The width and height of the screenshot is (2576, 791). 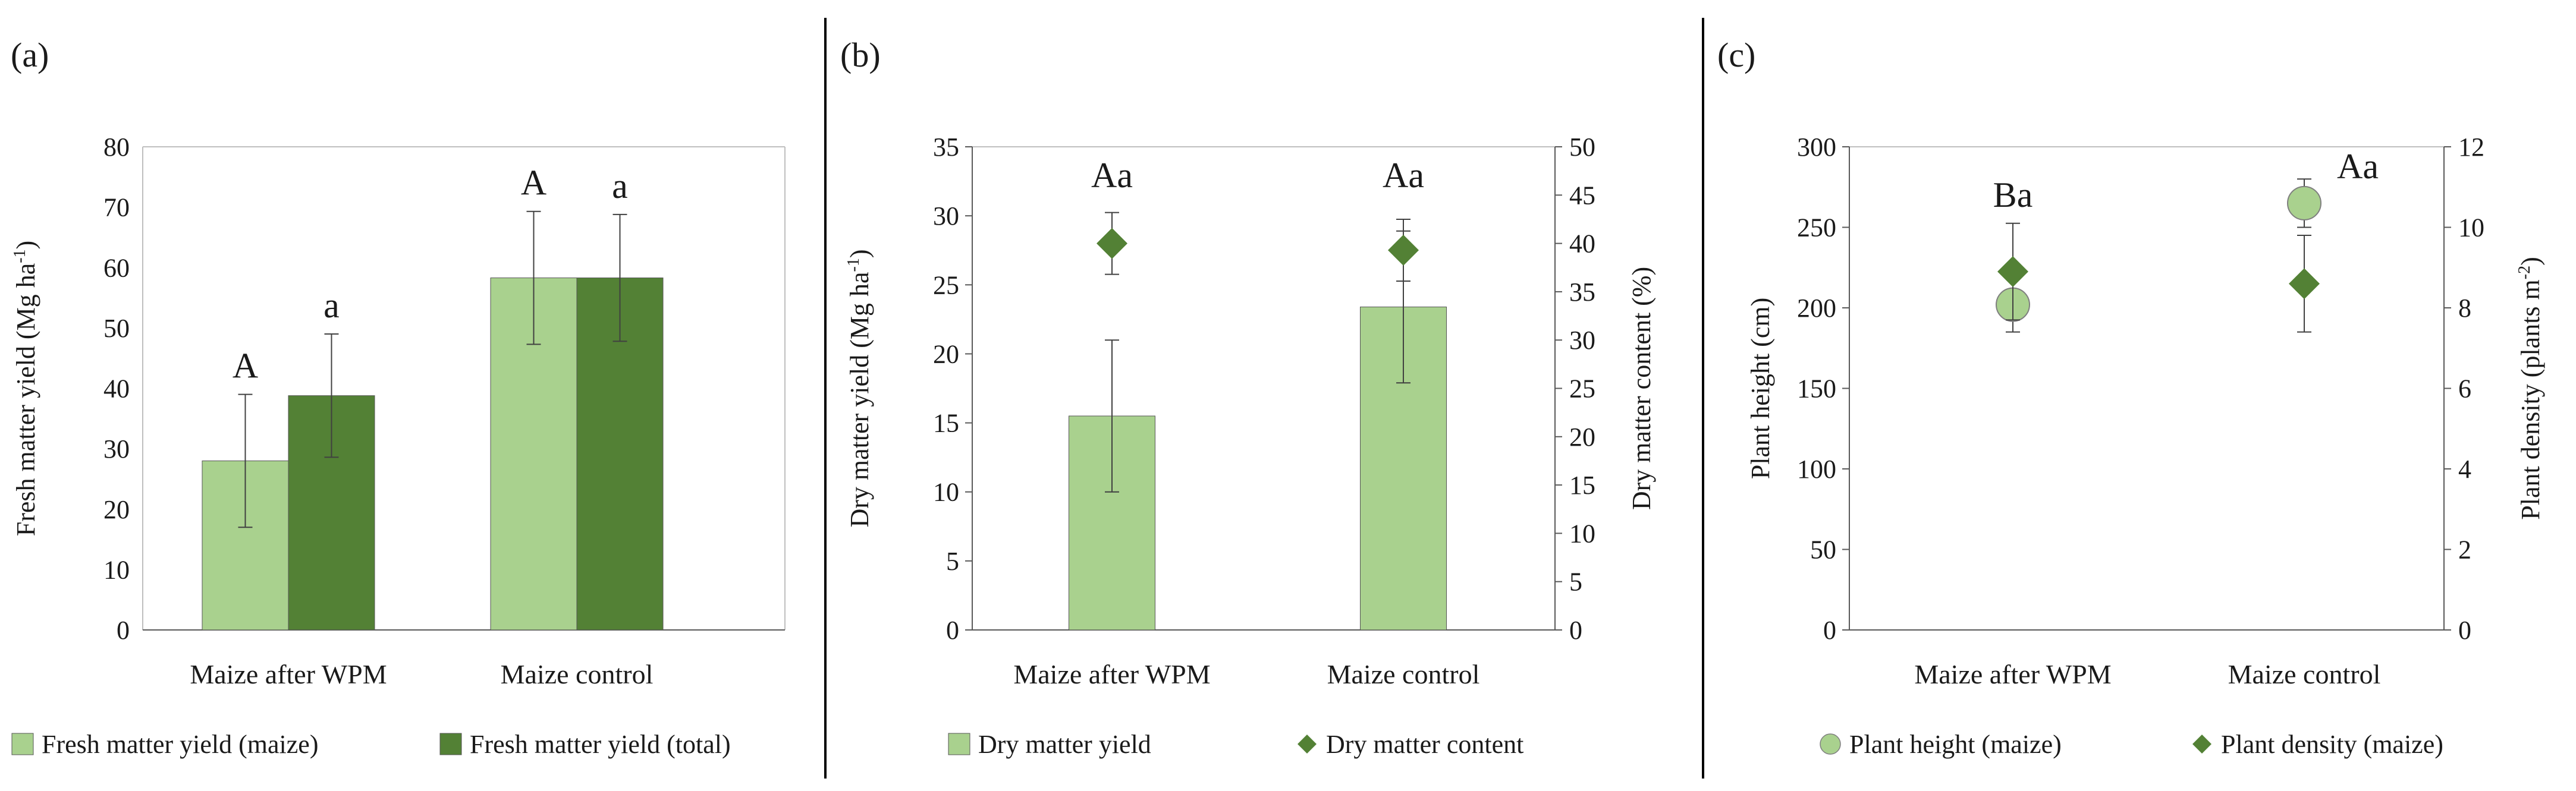 What do you see at coordinates (1582, 292) in the screenshot?
I see `y-tick-label-right: 35` at bounding box center [1582, 292].